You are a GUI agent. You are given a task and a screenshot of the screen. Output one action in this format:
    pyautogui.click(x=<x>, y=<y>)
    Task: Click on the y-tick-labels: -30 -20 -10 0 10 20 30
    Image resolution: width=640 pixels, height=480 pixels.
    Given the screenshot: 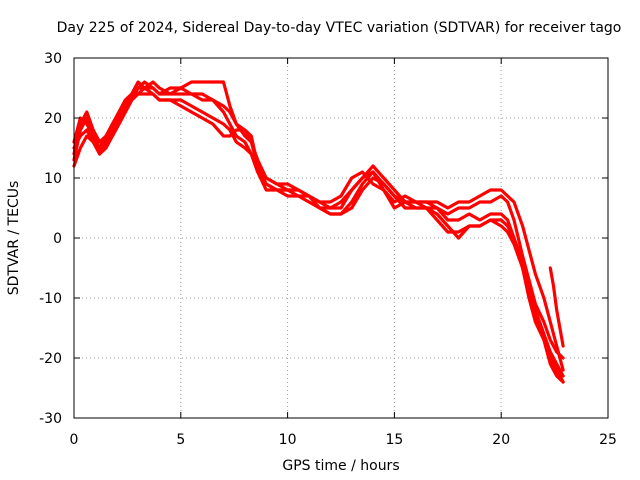 What is the action you would take?
    pyautogui.click(x=50, y=239)
    